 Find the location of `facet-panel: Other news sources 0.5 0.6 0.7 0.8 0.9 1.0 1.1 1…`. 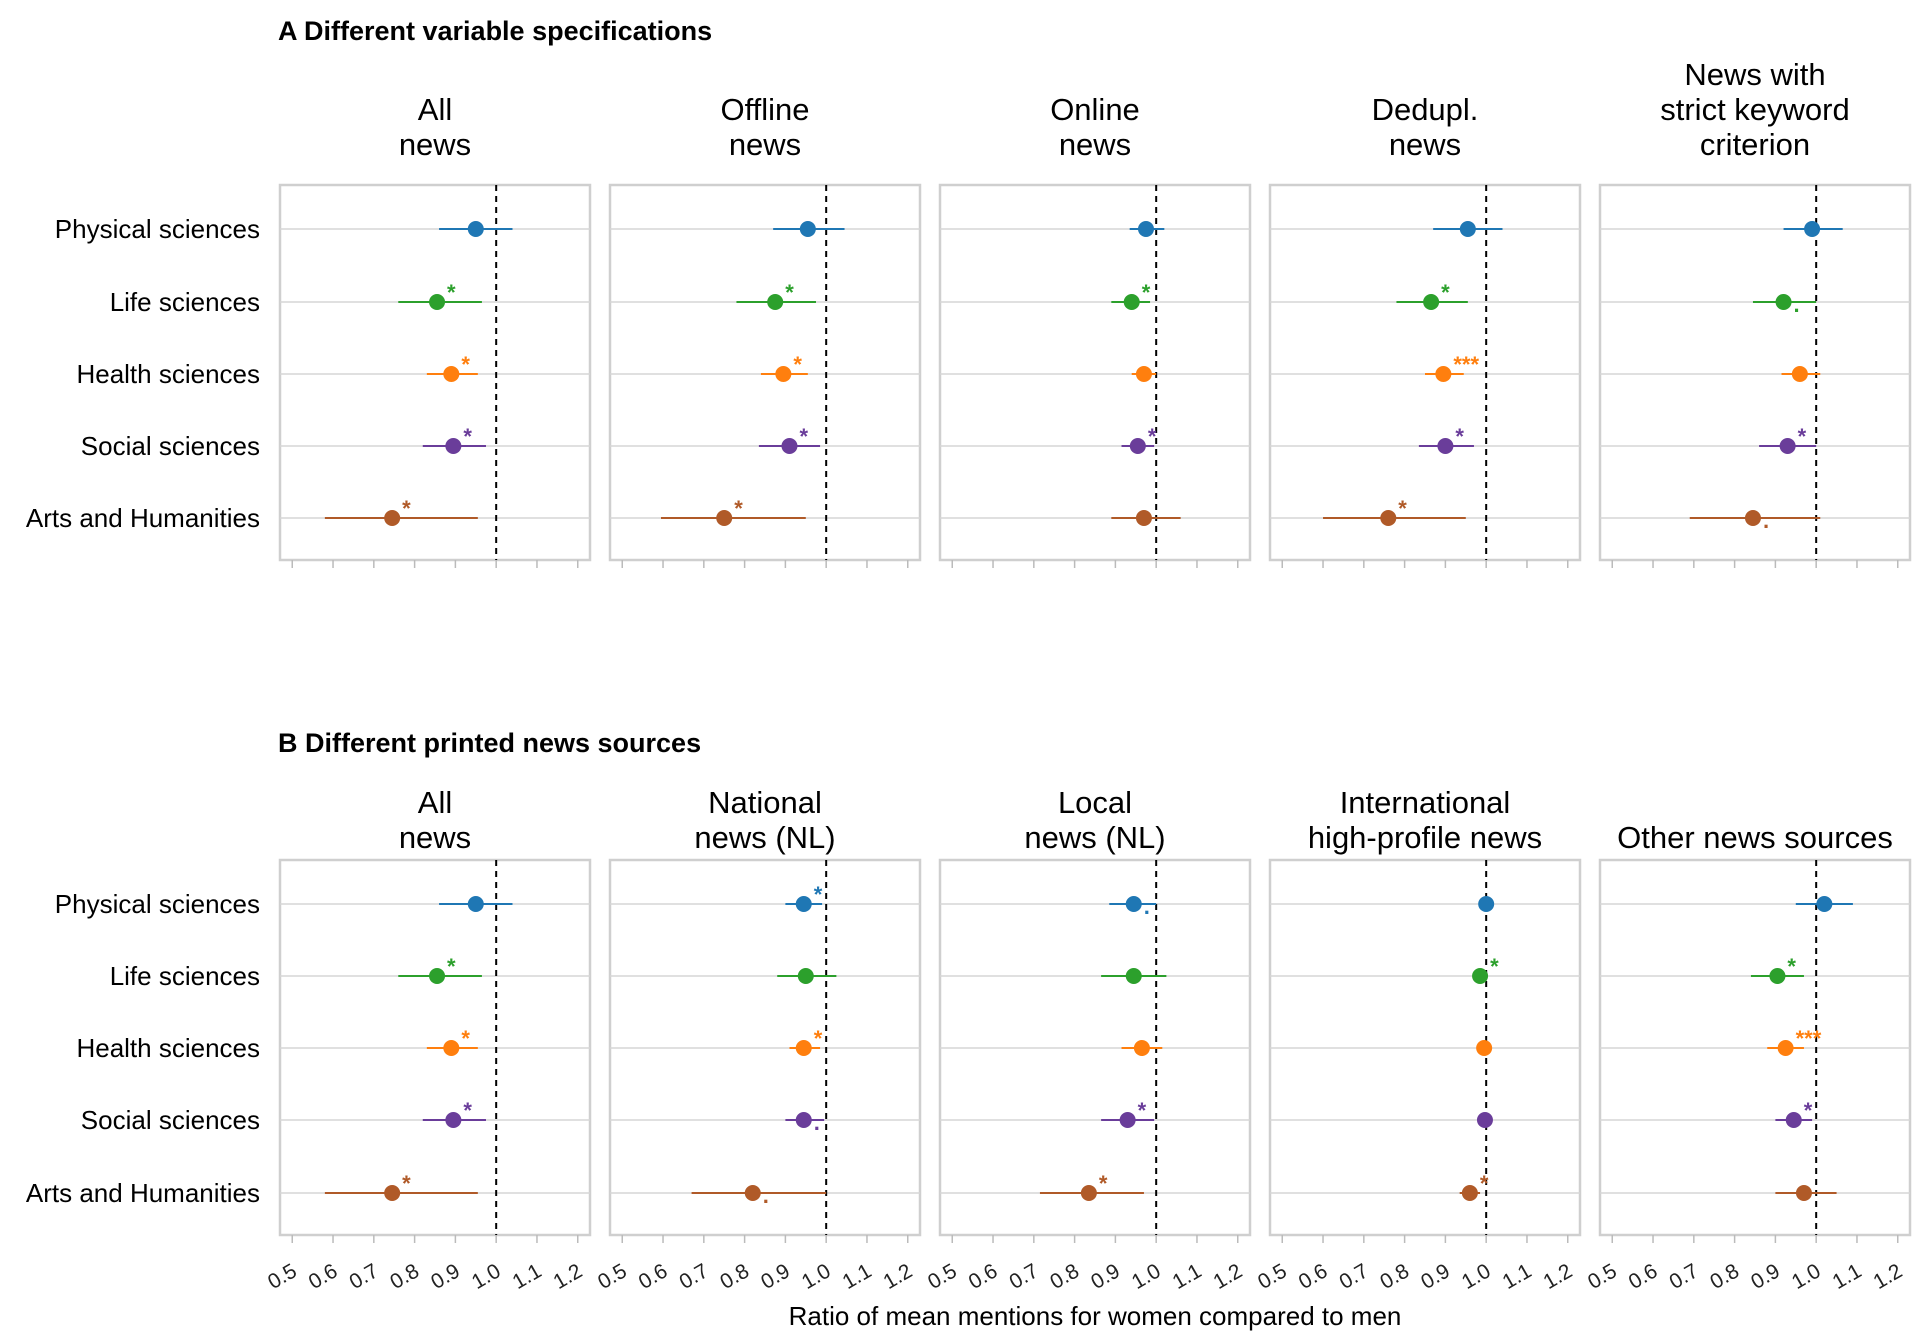

facet-panel: Other news sources 0.5 0.6 0.7 0.8 0.9 1.0 1.1 1… is located at coordinates (1748, 1057).